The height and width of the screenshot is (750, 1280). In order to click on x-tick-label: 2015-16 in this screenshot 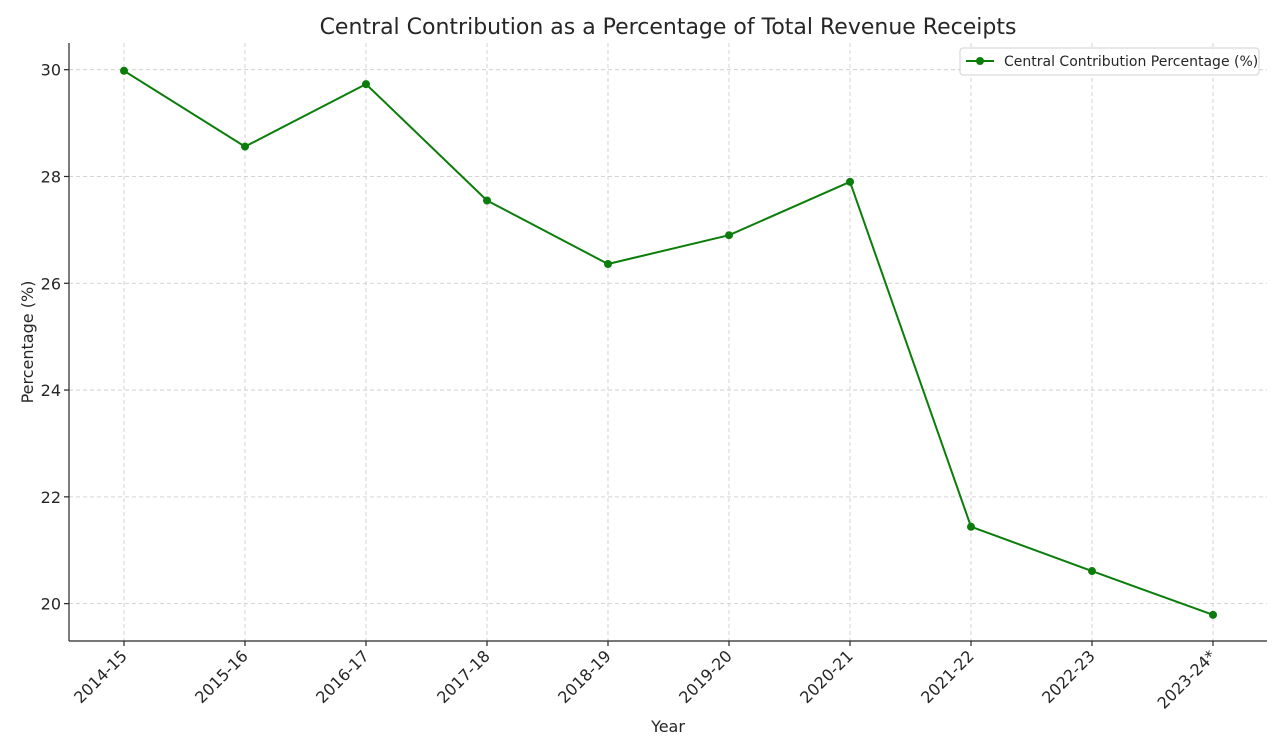, I will do `click(221, 676)`.